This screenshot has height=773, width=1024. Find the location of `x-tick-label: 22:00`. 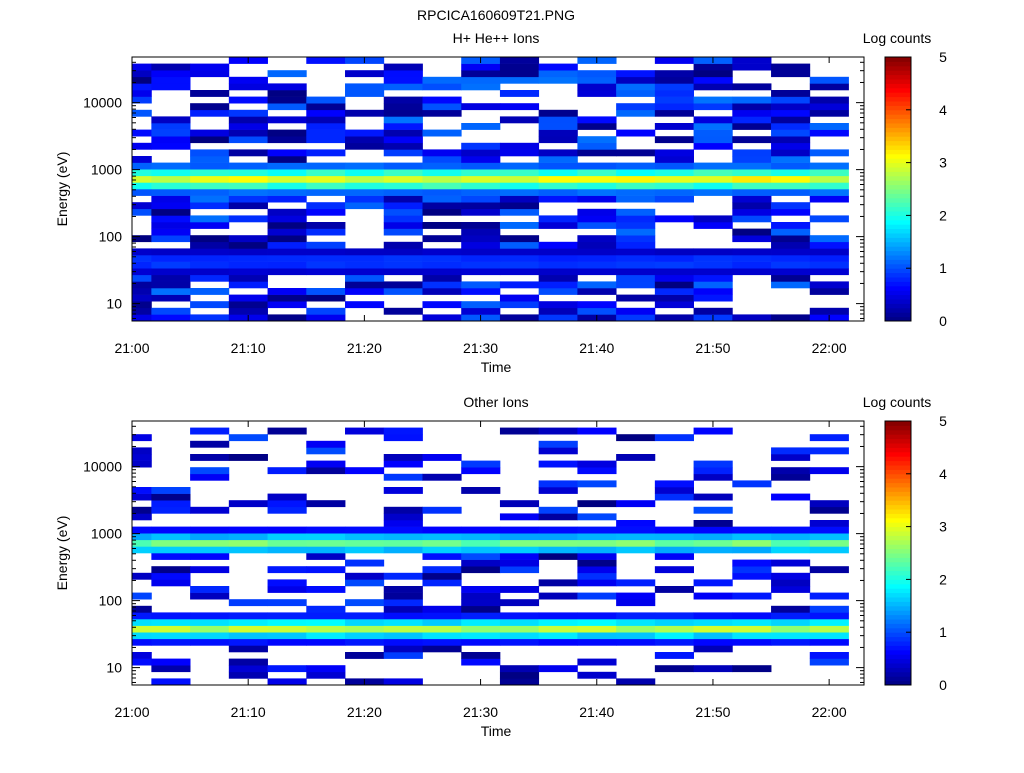

x-tick-label: 22:00 is located at coordinates (829, 348).